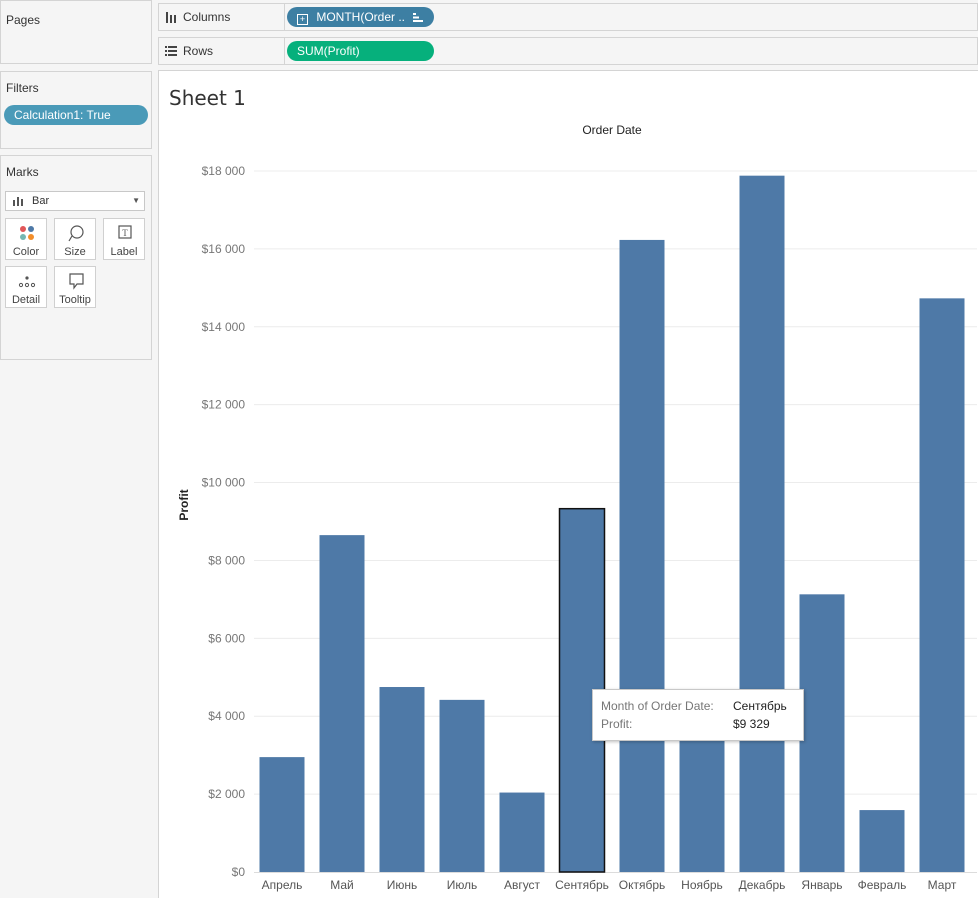 The height and width of the screenshot is (898, 978). I want to click on sheet-title: Sheet 1, so click(207, 98).